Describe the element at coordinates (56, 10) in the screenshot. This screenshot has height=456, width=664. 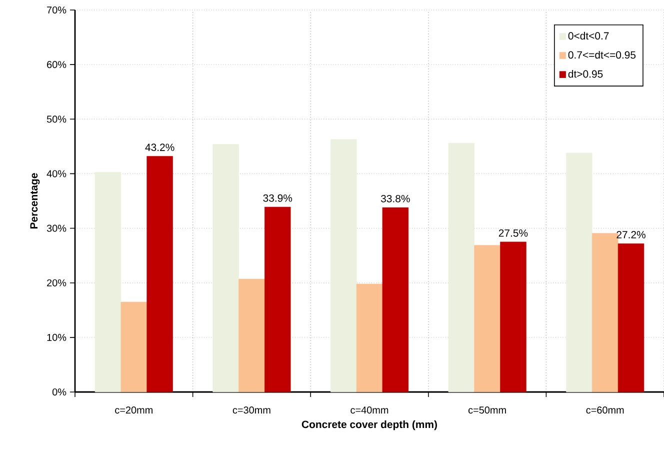
I see `y-tick-label: 70%` at that location.